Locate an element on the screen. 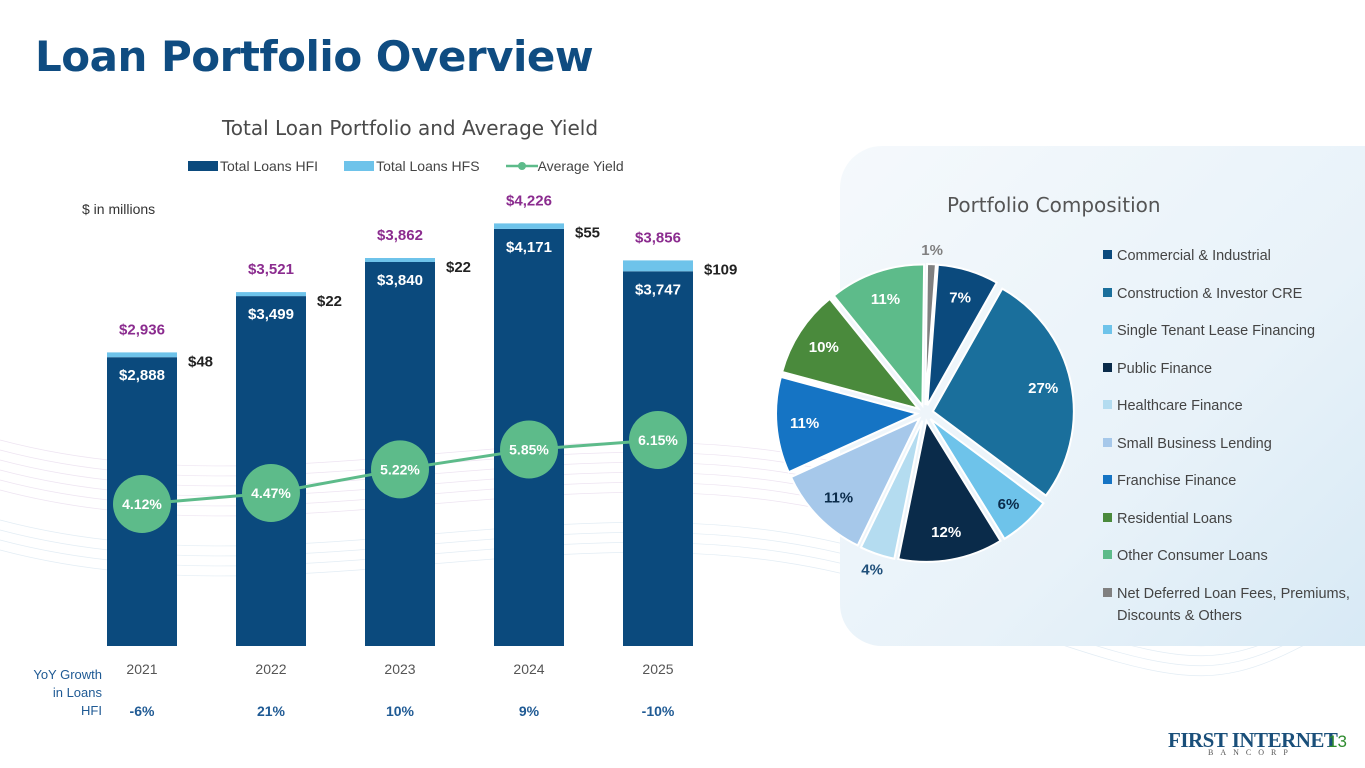  pie-legend-label-commercial-industrial: Commercial & Industrial is located at coordinates (1194, 256).